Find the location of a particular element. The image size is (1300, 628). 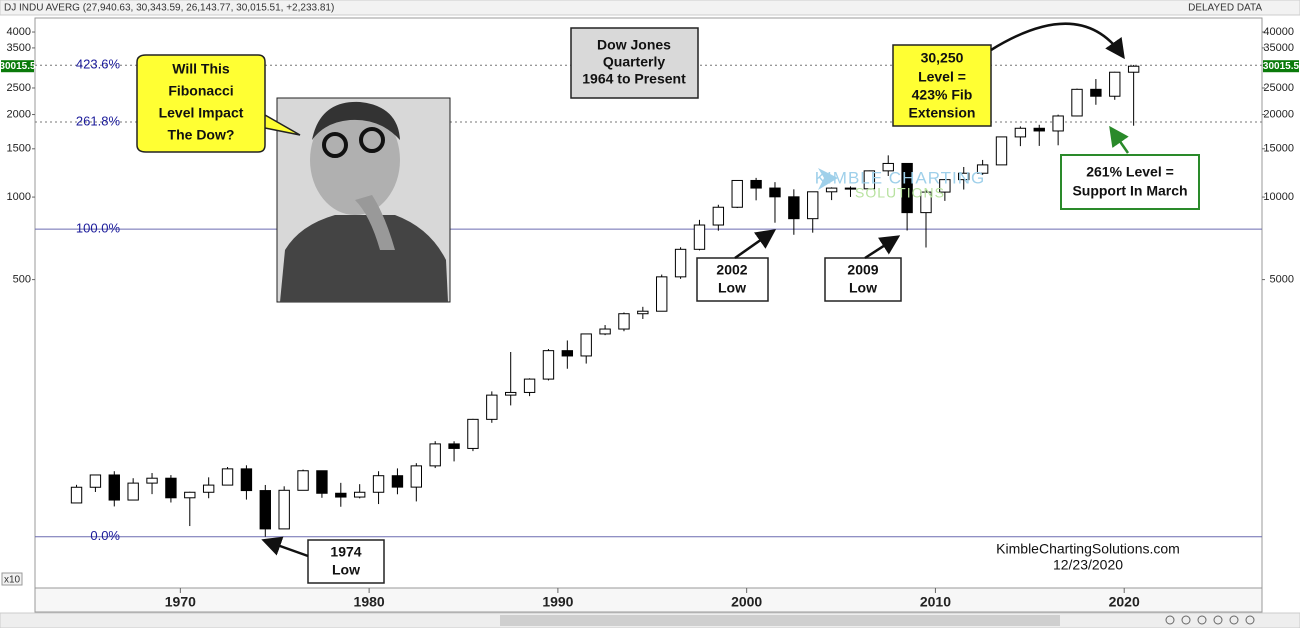

status-text: DELAYED DATA is located at coordinates (1225, 8).